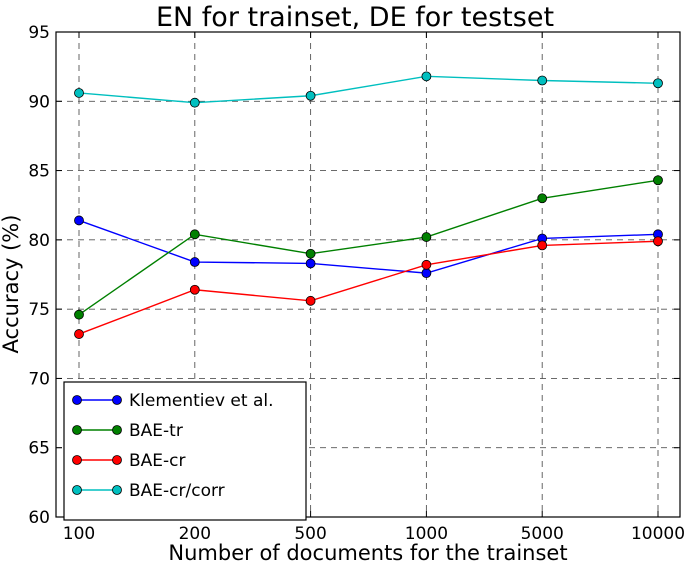 This screenshot has height=565, width=689. I want to click on y-tick-label: 90, so click(39, 102).